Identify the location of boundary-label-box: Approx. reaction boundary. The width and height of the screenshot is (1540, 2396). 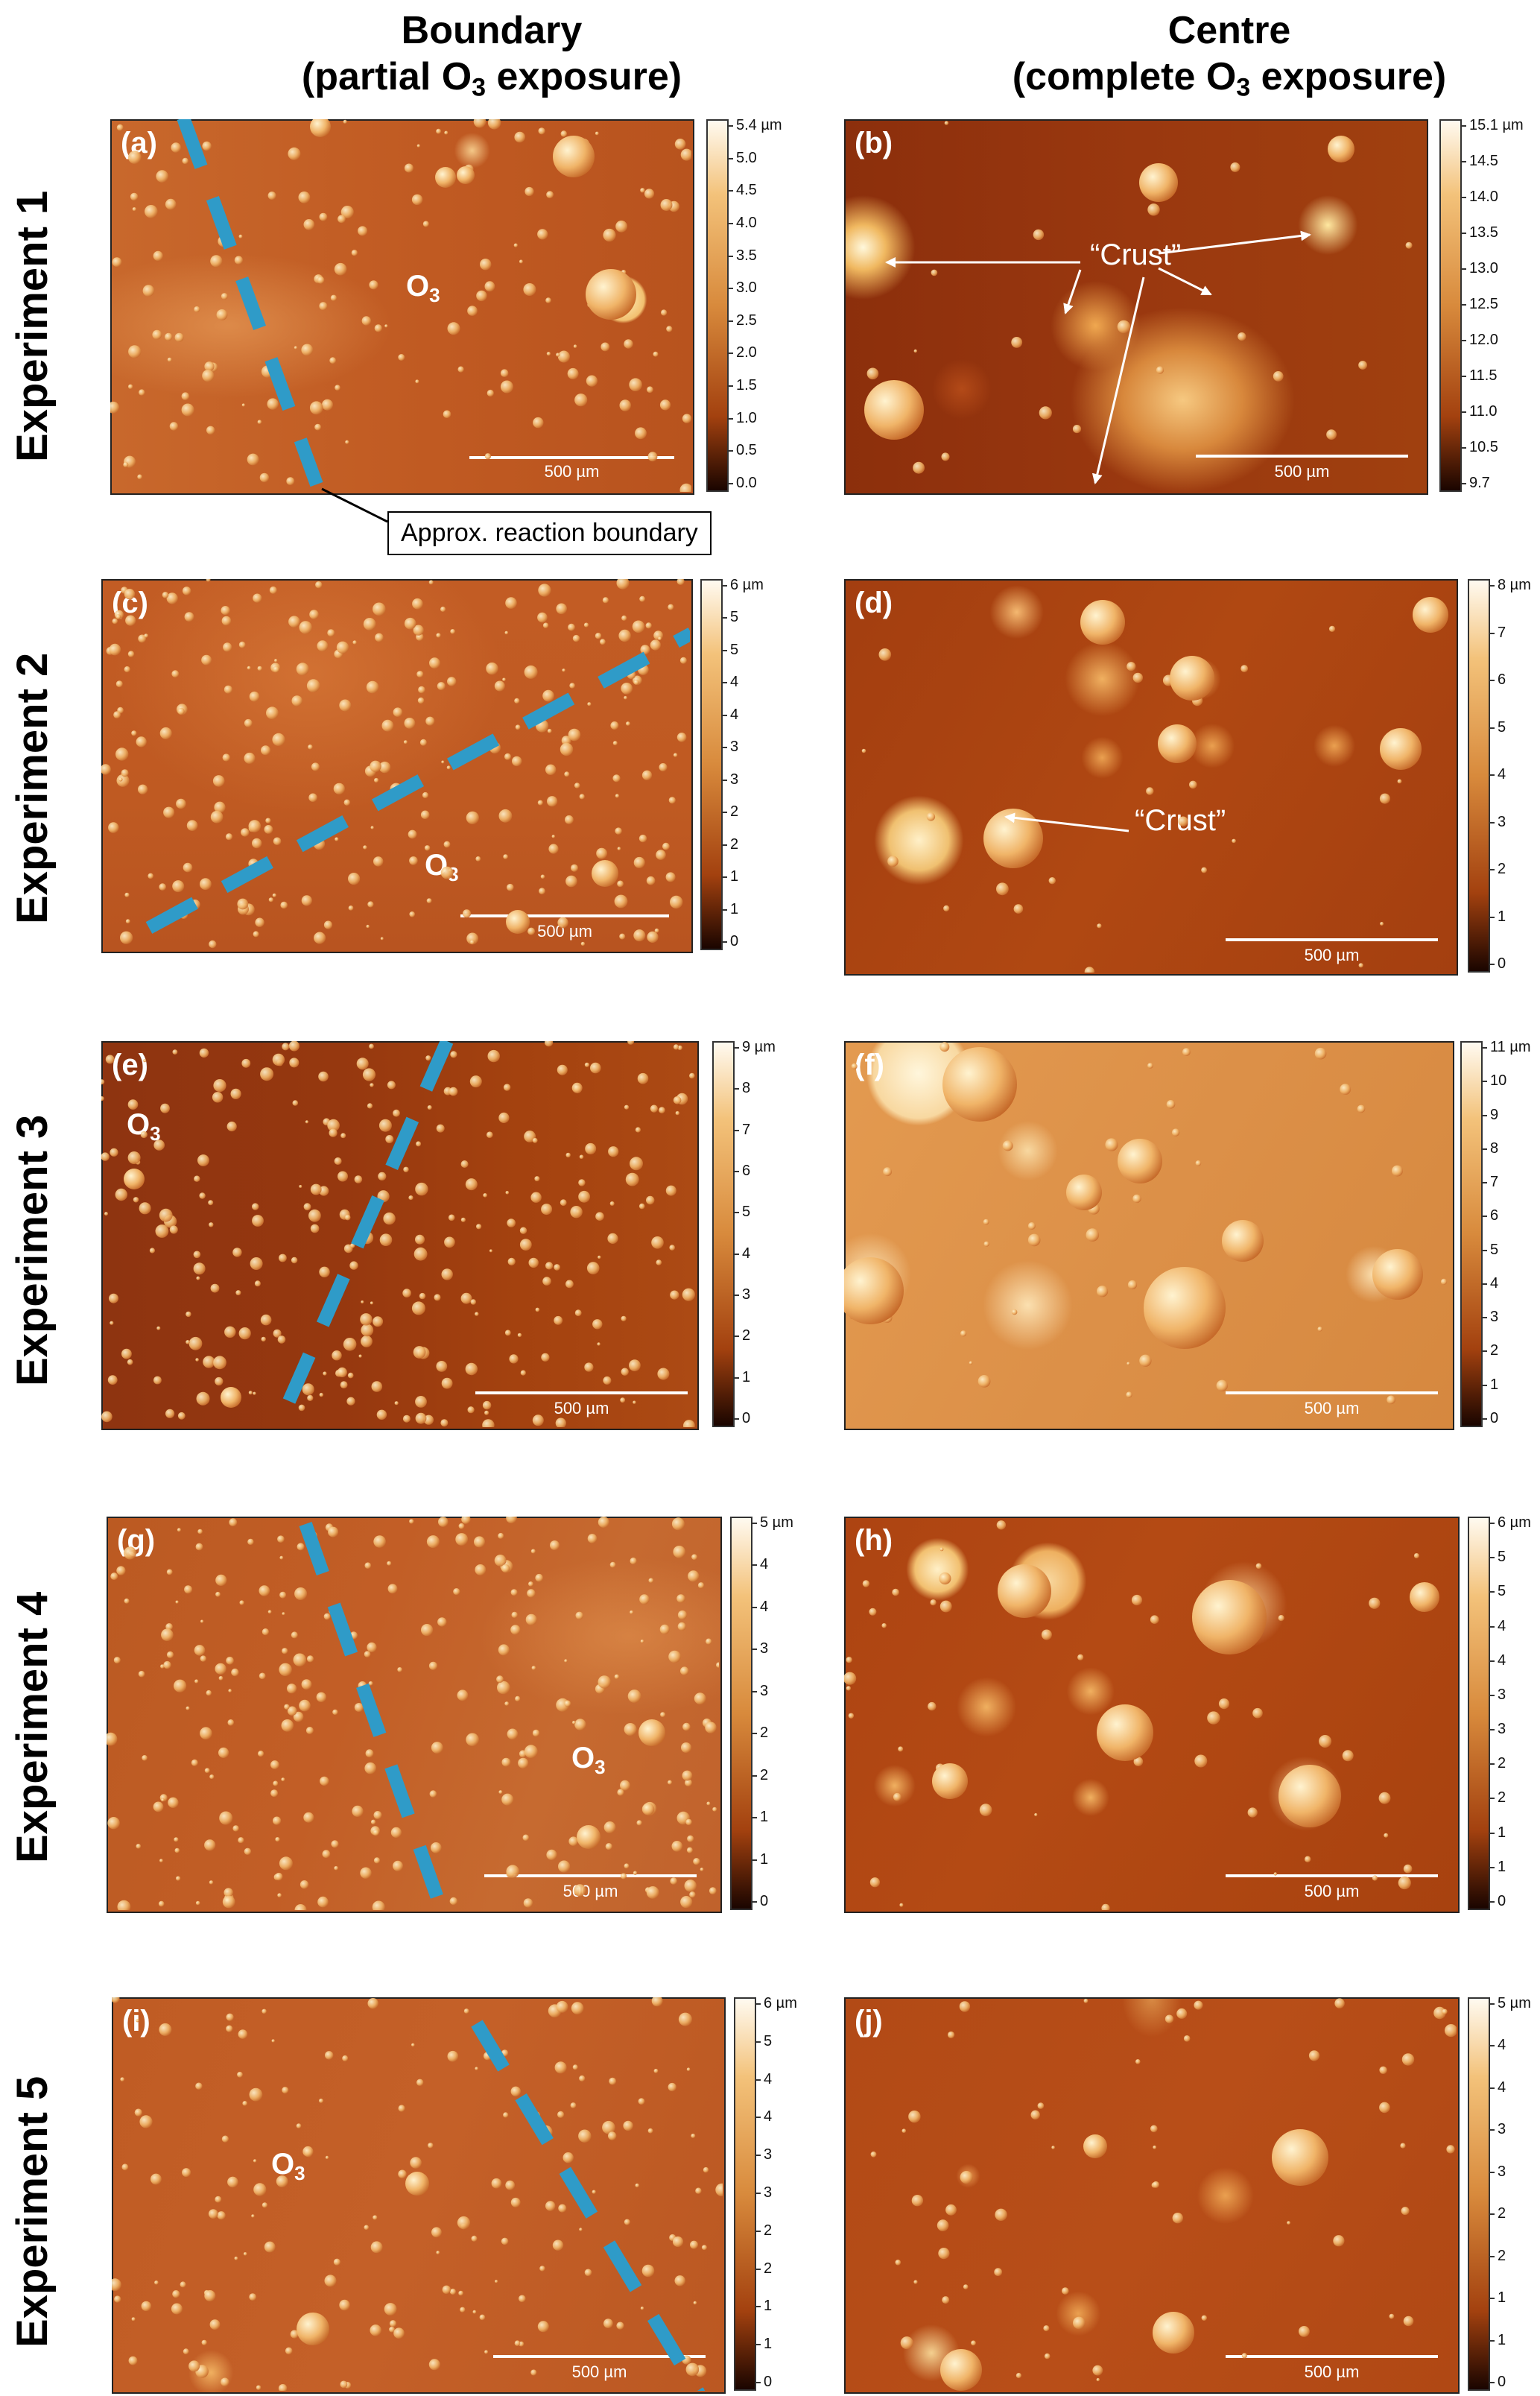
(549, 533).